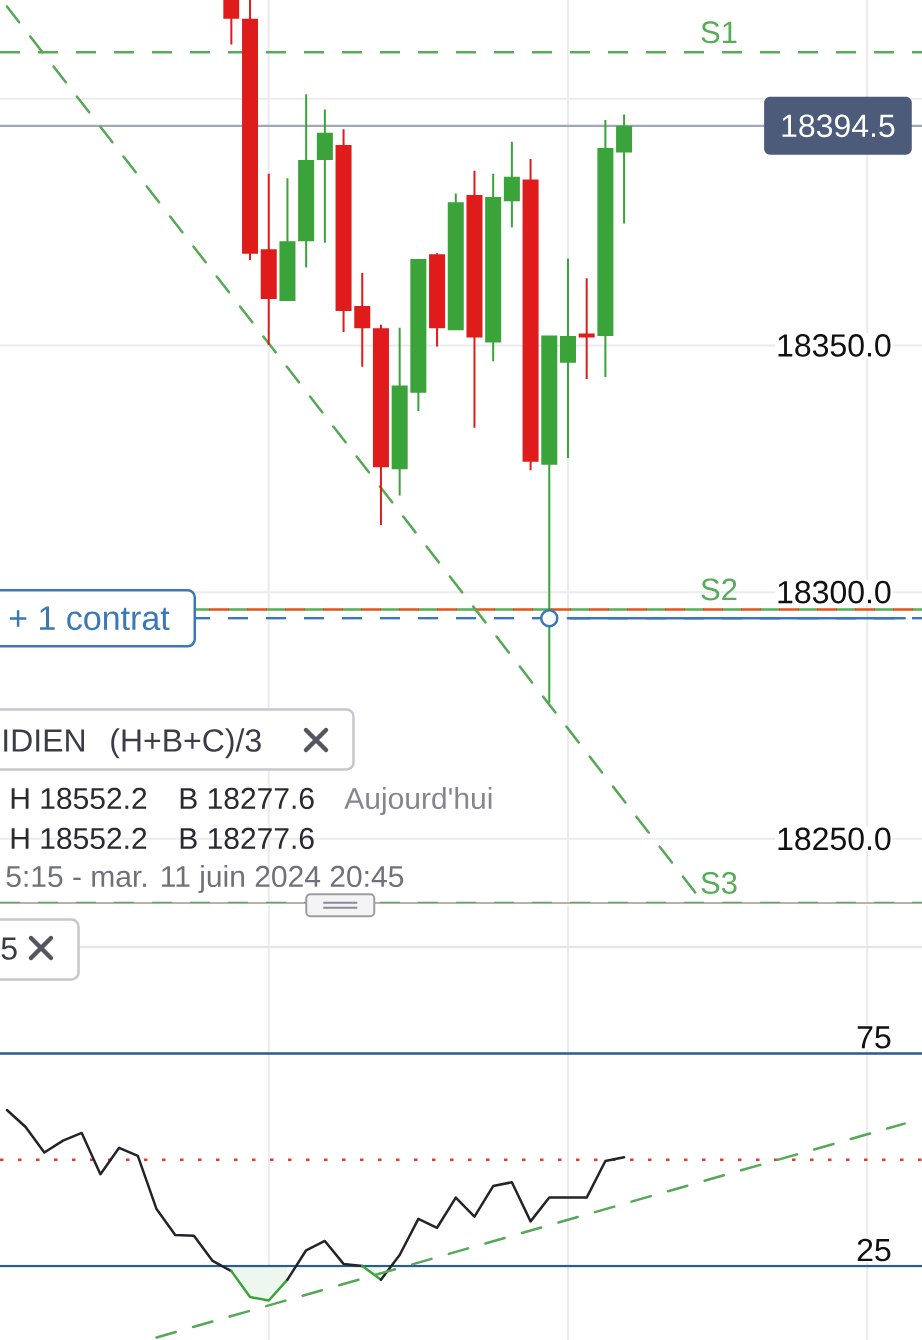 The image size is (922, 1340). What do you see at coordinates (89, 618) in the screenshot?
I see `ref-line-label: + 1 contrat` at bounding box center [89, 618].